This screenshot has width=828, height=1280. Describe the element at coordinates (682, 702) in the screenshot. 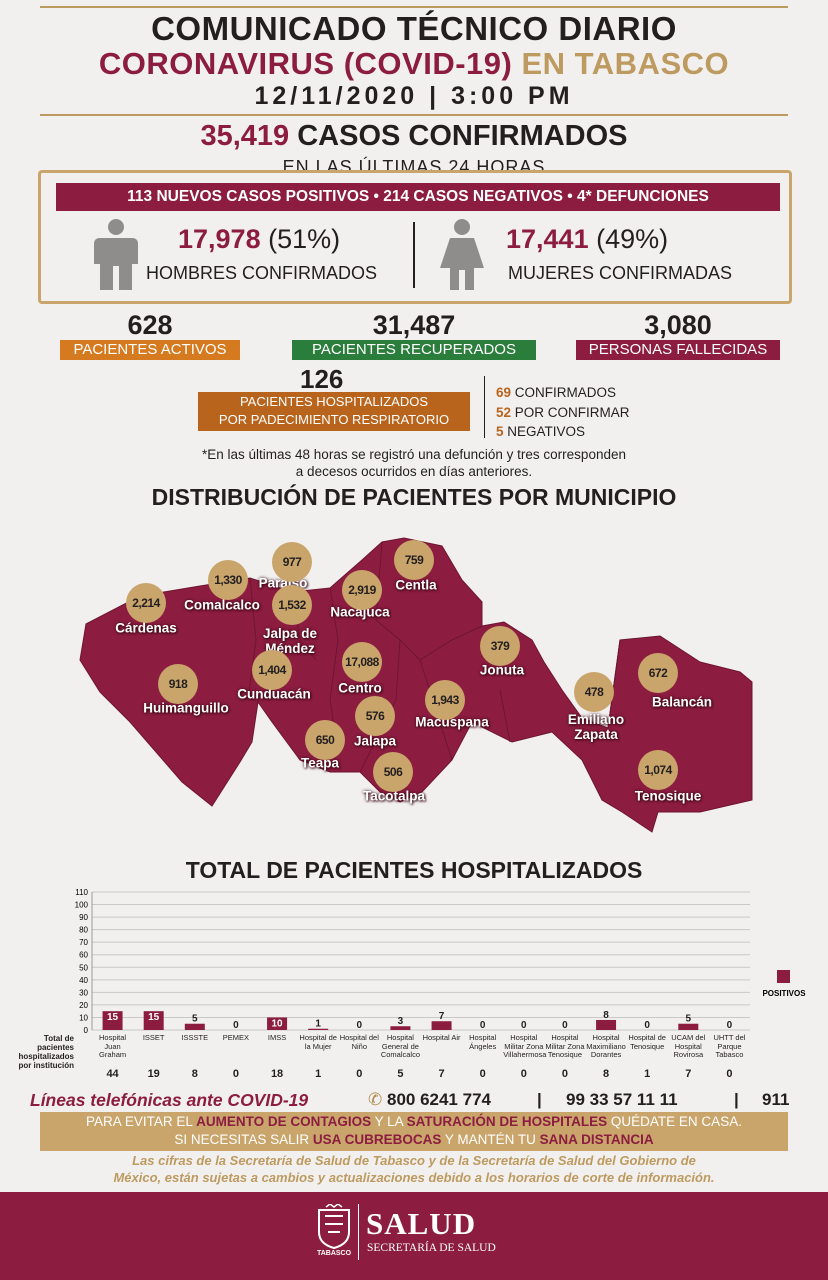

I see `municipality-name: Balancán` at that location.